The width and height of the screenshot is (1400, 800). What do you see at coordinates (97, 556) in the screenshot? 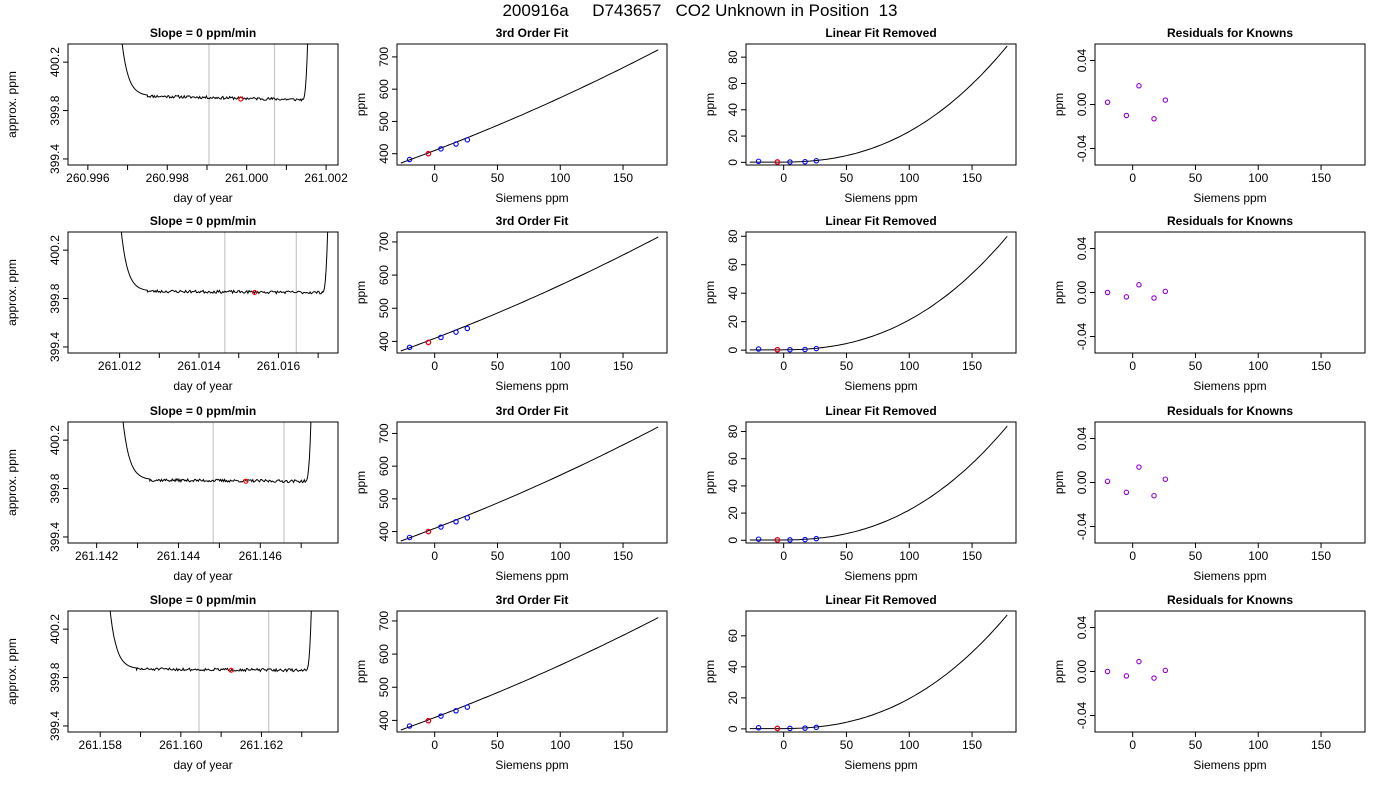
I see `x-tick-label: 261.142` at bounding box center [97, 556].